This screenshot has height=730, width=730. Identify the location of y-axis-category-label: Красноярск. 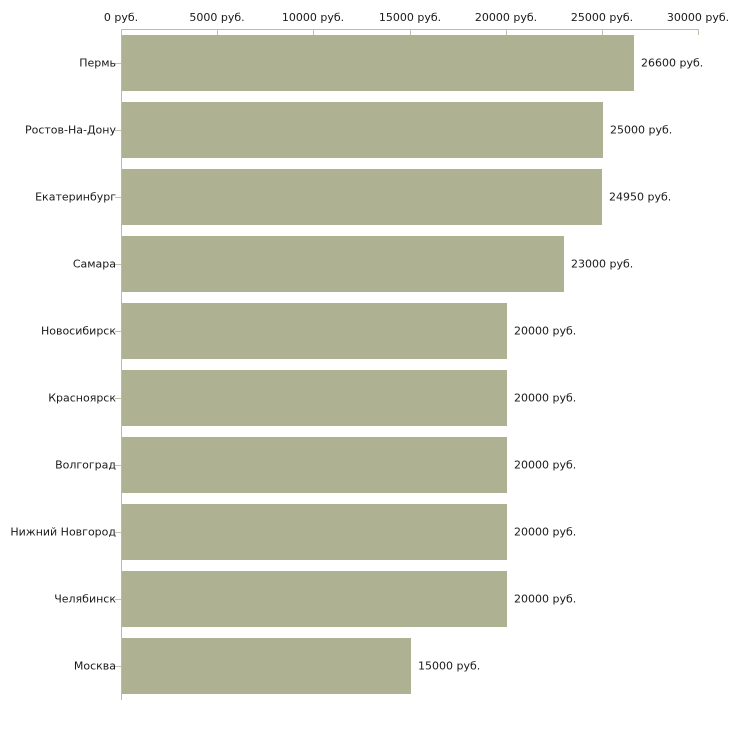
(82, 398).